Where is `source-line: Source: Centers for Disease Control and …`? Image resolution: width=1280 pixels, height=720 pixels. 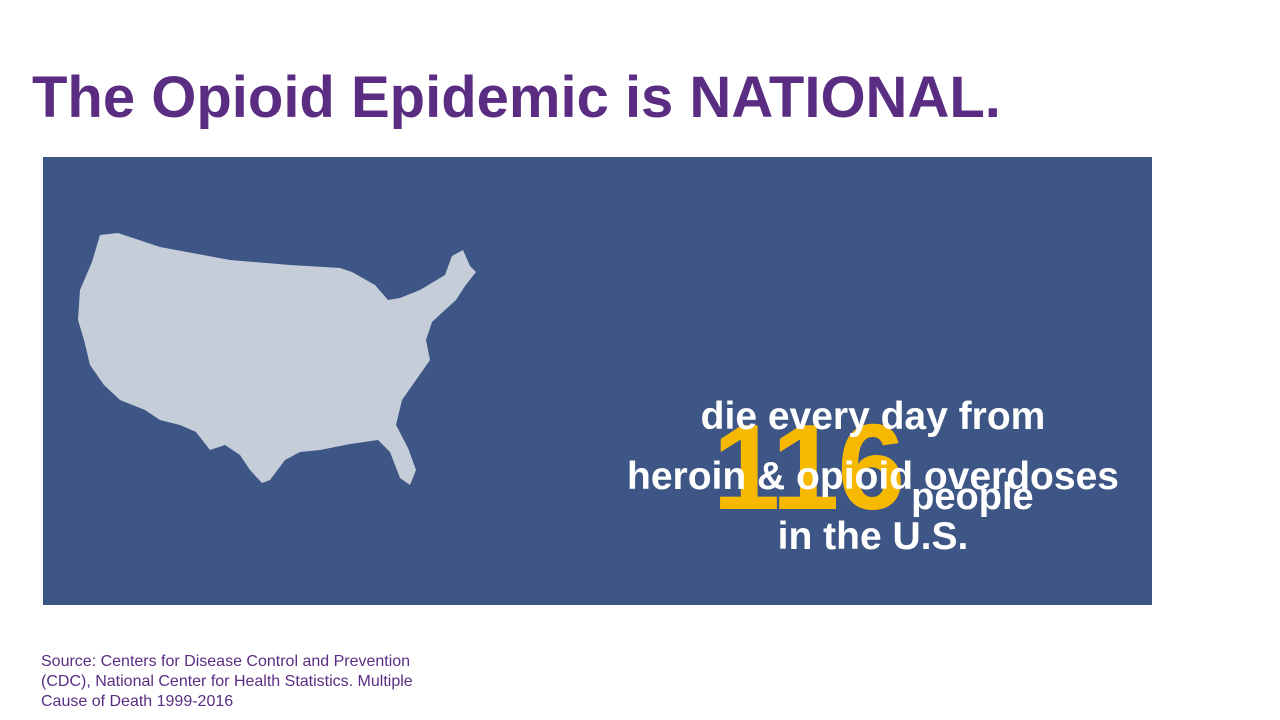
source-line: Source: Centers for Disease Control and … is located at coordinates (226, 661).